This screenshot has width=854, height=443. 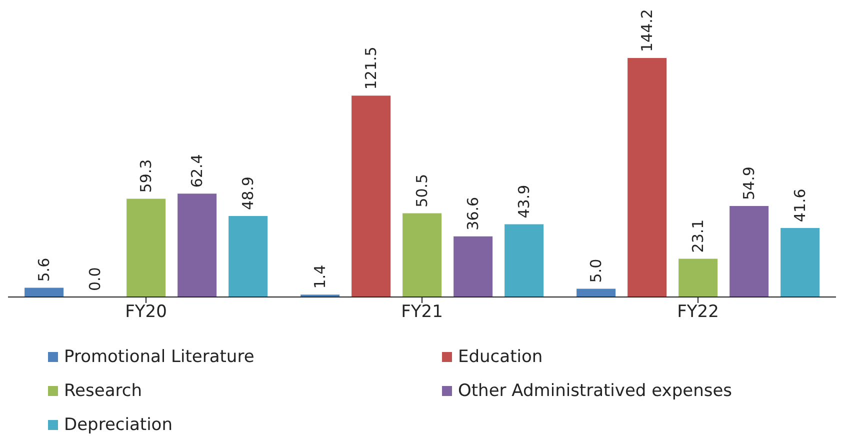 I want to click on data-label: 121.5, so click(x=371, y=68).